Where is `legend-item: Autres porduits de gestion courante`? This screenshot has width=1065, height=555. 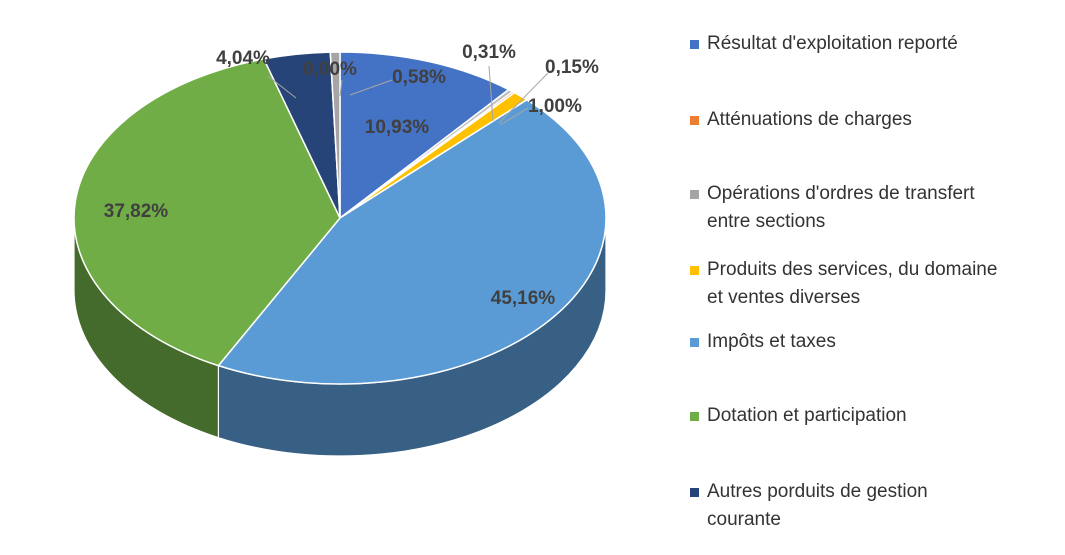
legend-item: Autres porduits de gestion courante is located at coordinates (875, 506).